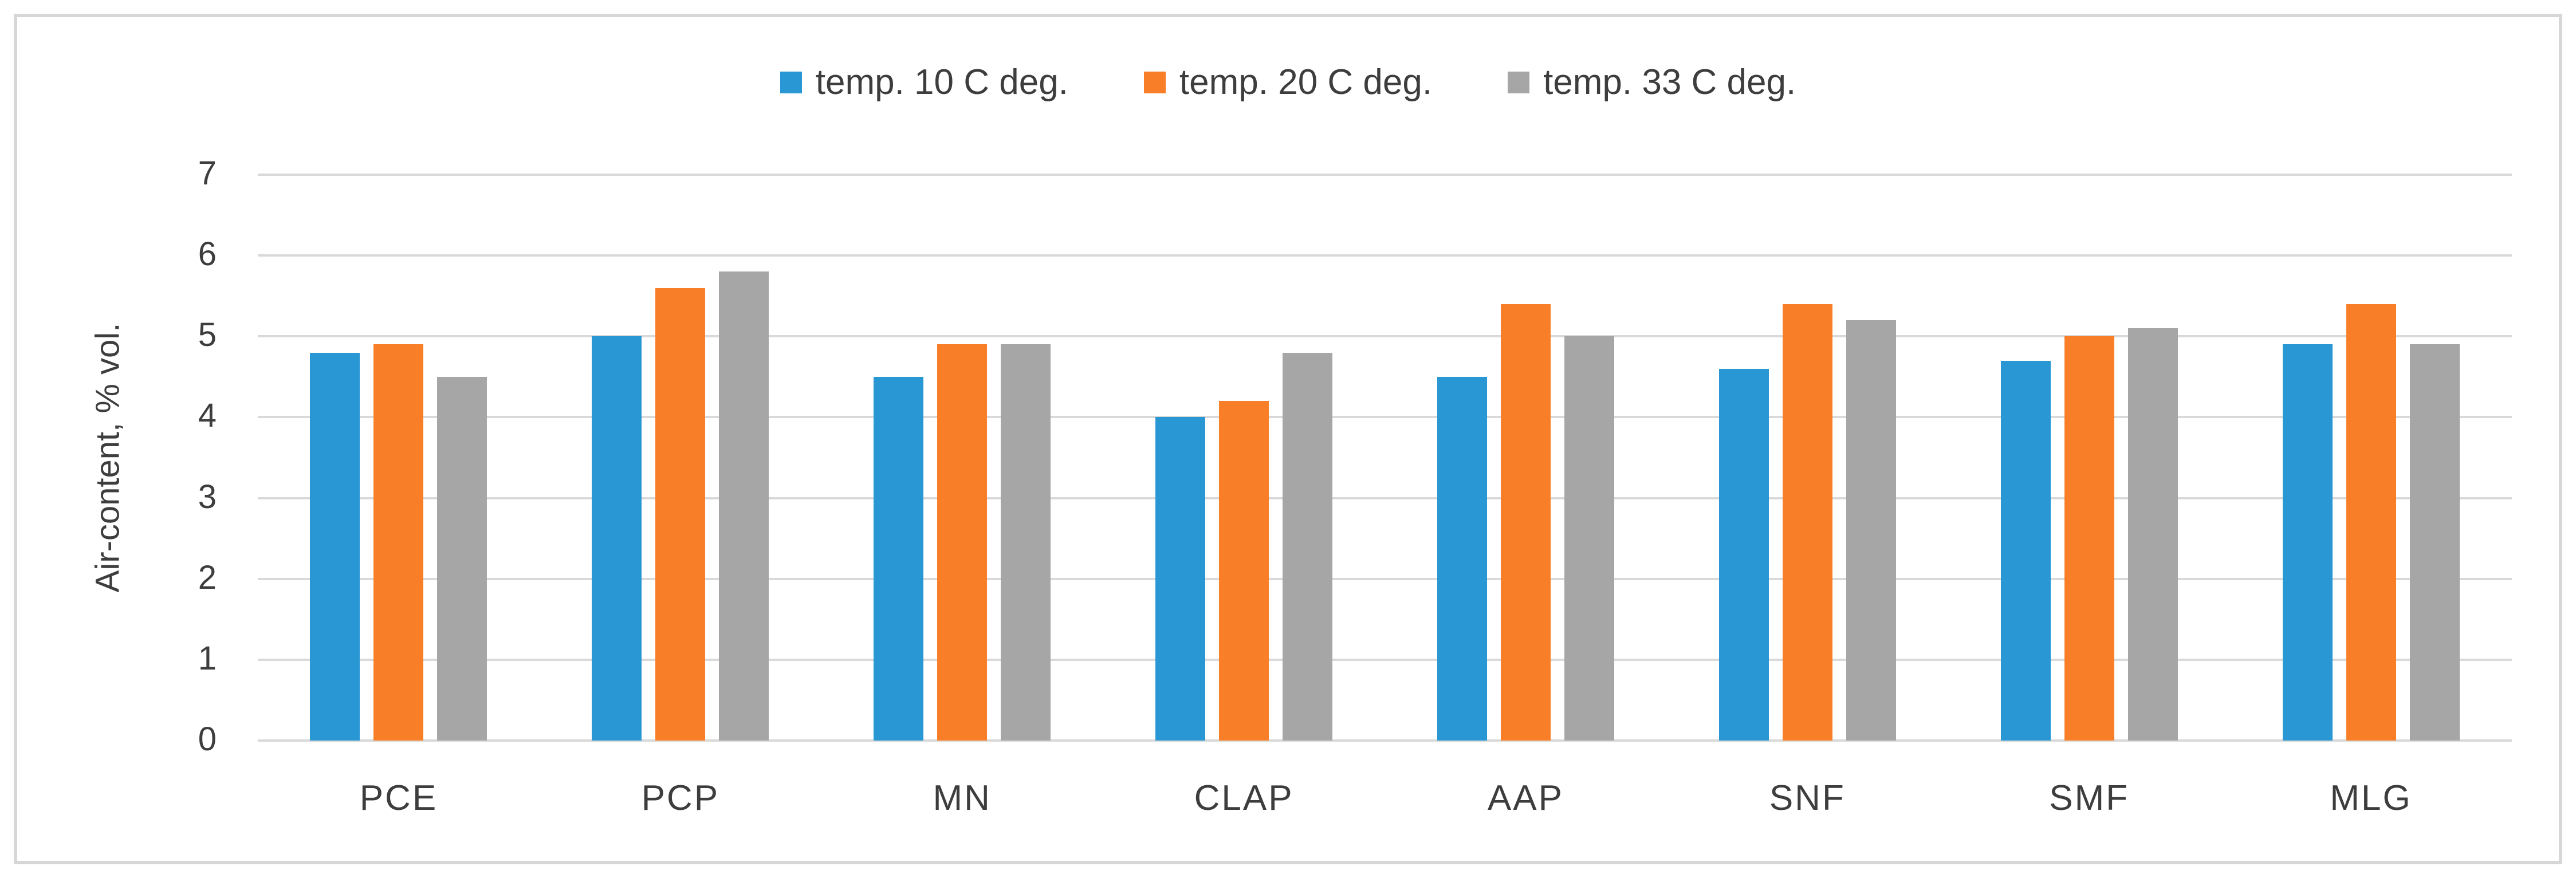  Describe the element at coordinates (941, 82) in the screenshot. I see `legend-label: temp. 10 C deg.` at that location.